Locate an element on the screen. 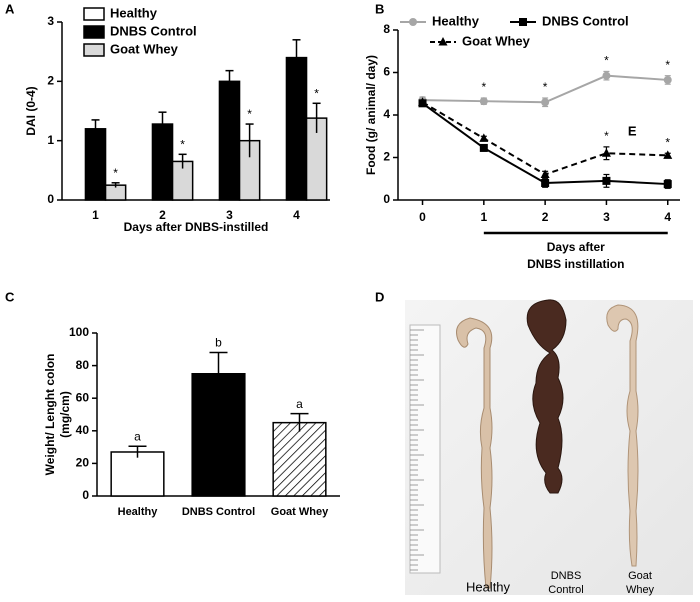 This screenshot has width=700, height=602. ruler is located at coordinates (425, 449).